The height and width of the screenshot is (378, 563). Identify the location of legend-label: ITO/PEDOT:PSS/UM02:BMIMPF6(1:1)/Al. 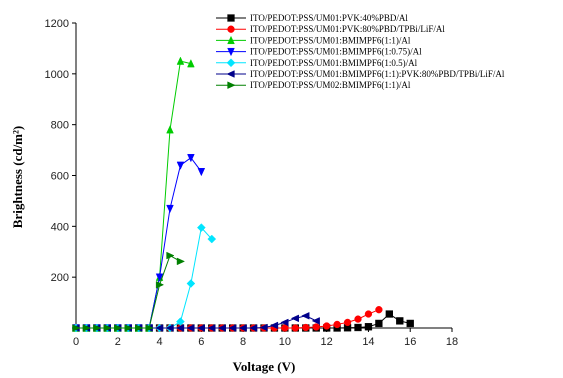
(330, 85).